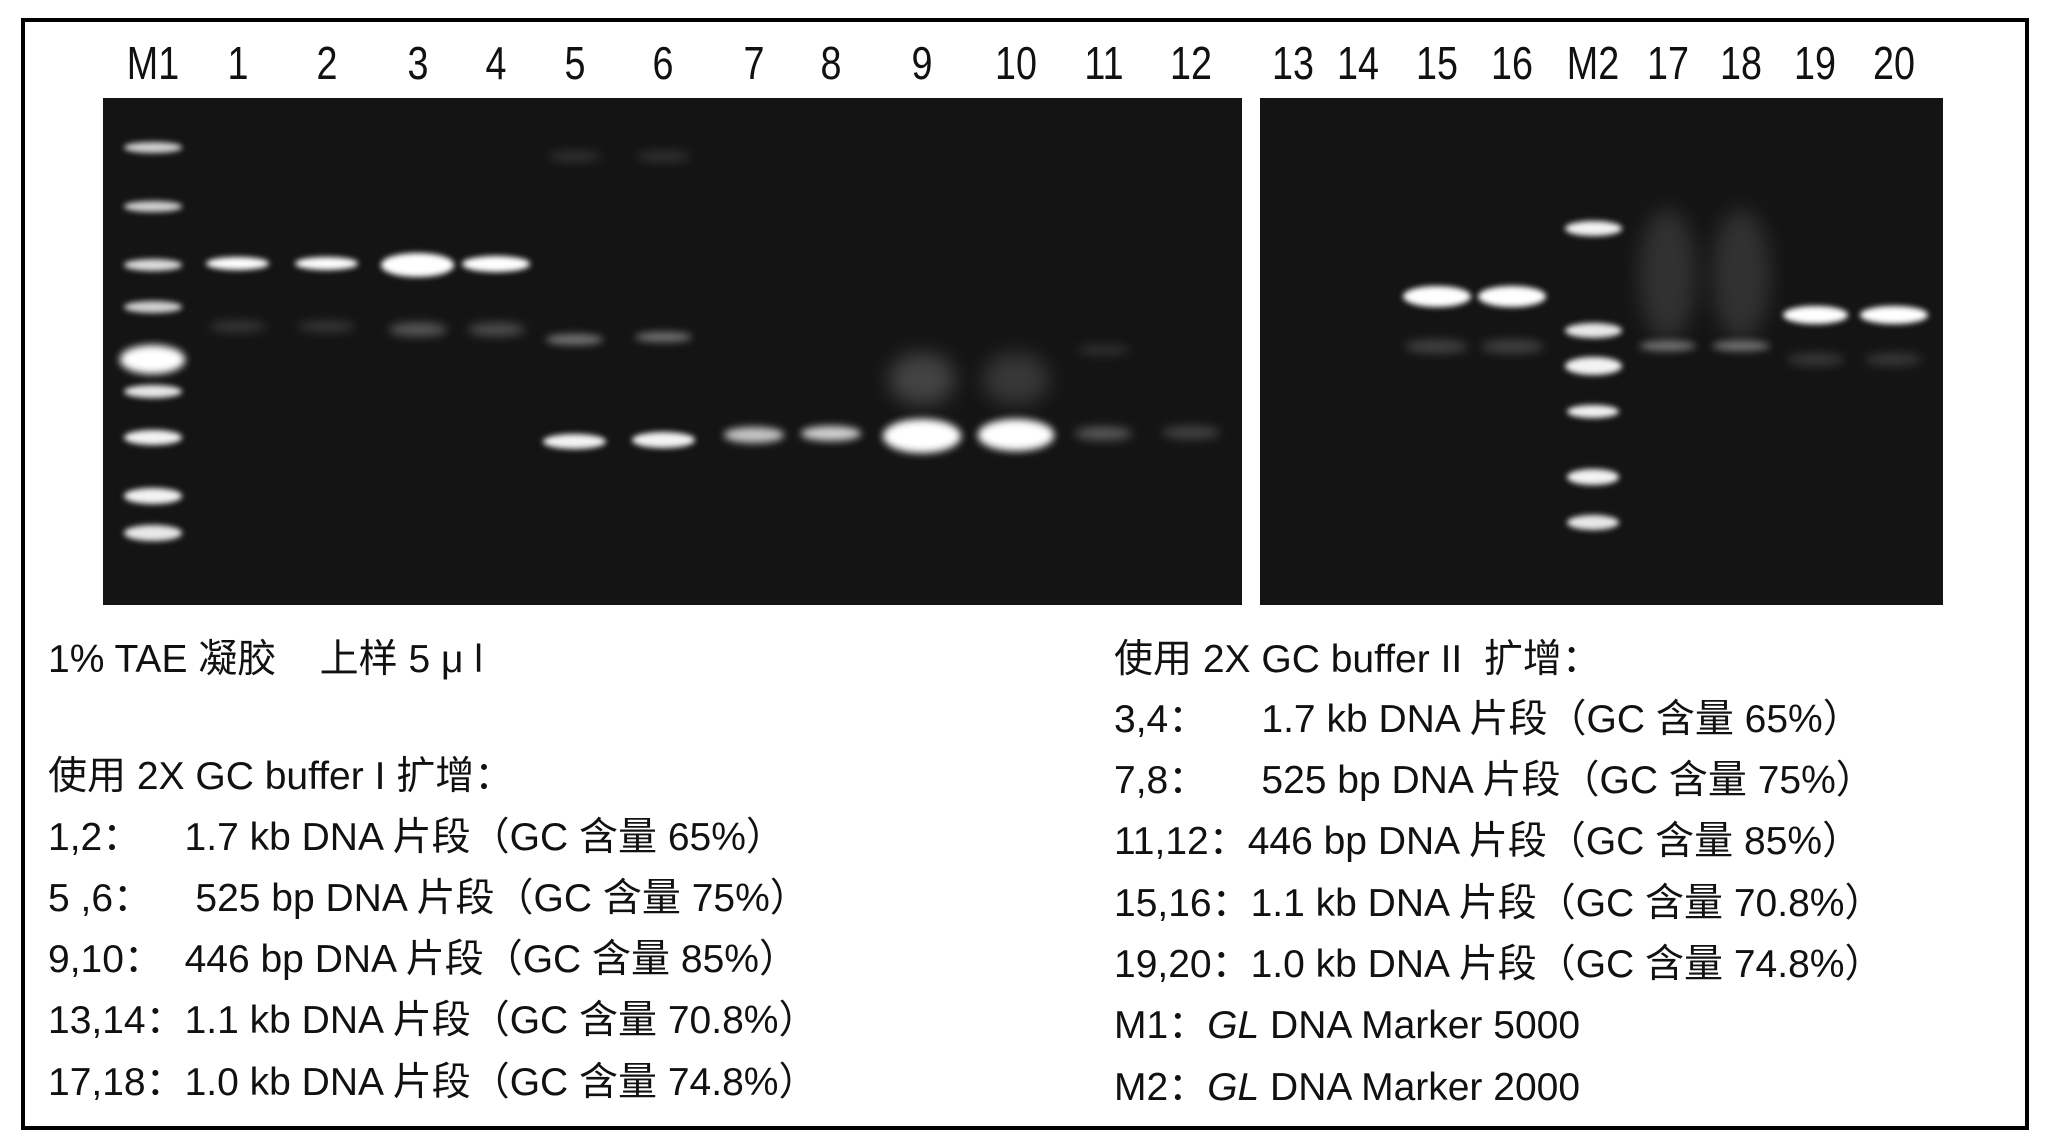 This screenshot has width=2048, height=1141. I want to click on marker-name: DNA Marker 2000, so click(1420, 1087).